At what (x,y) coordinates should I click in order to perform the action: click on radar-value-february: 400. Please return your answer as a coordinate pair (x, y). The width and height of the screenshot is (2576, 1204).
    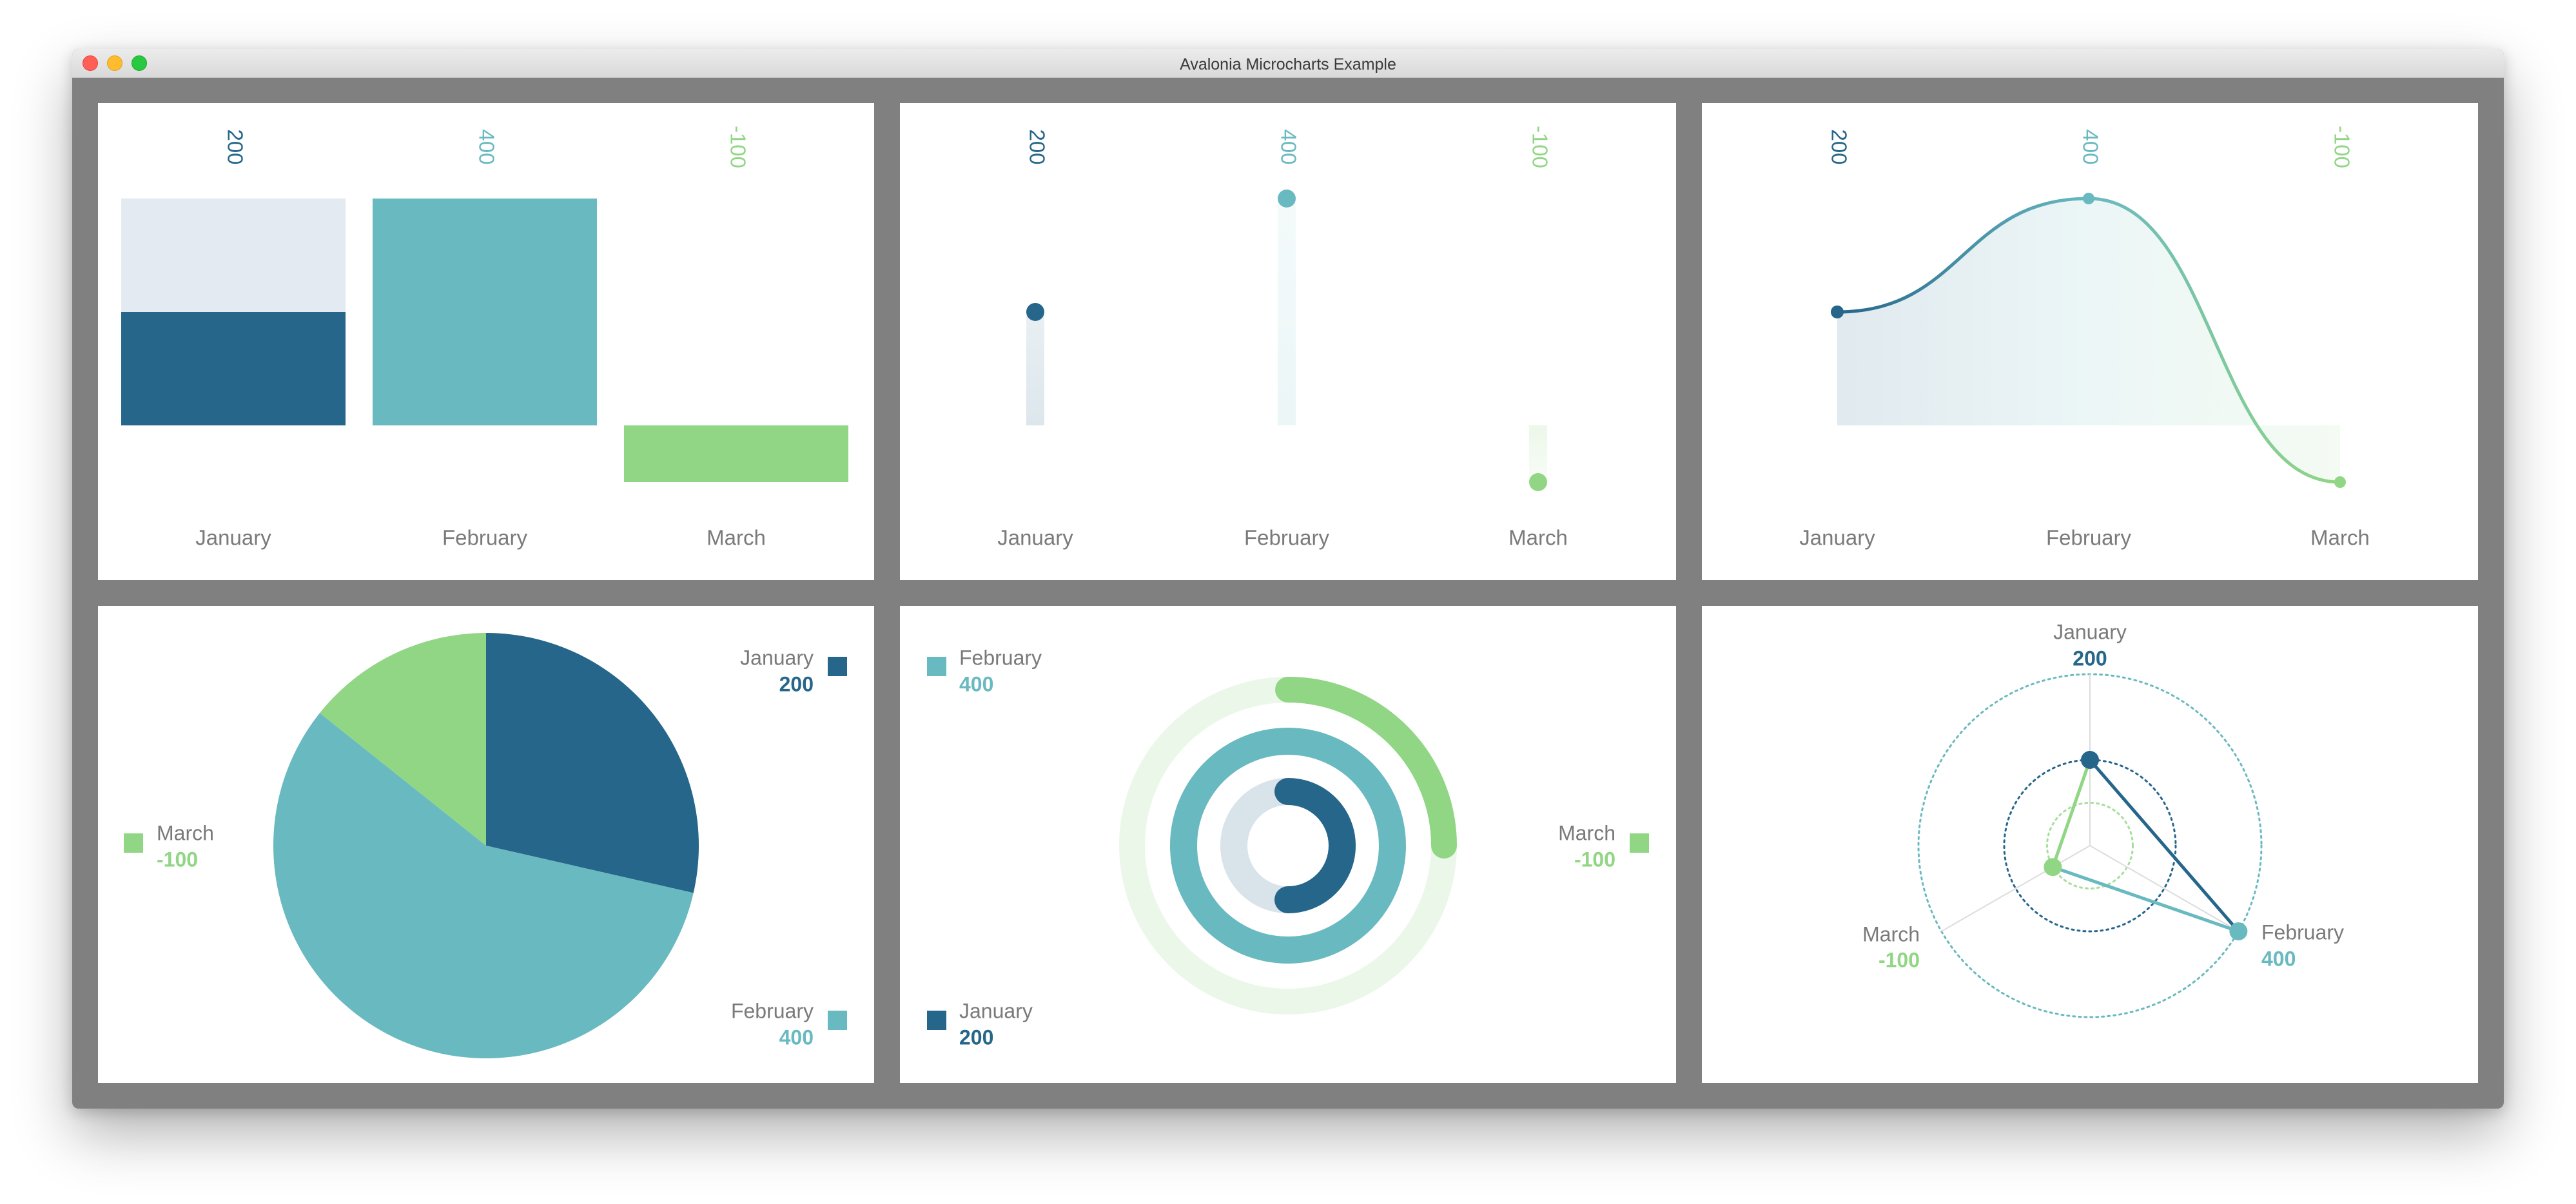
    Looking at the image, I should click on (2279, 958).